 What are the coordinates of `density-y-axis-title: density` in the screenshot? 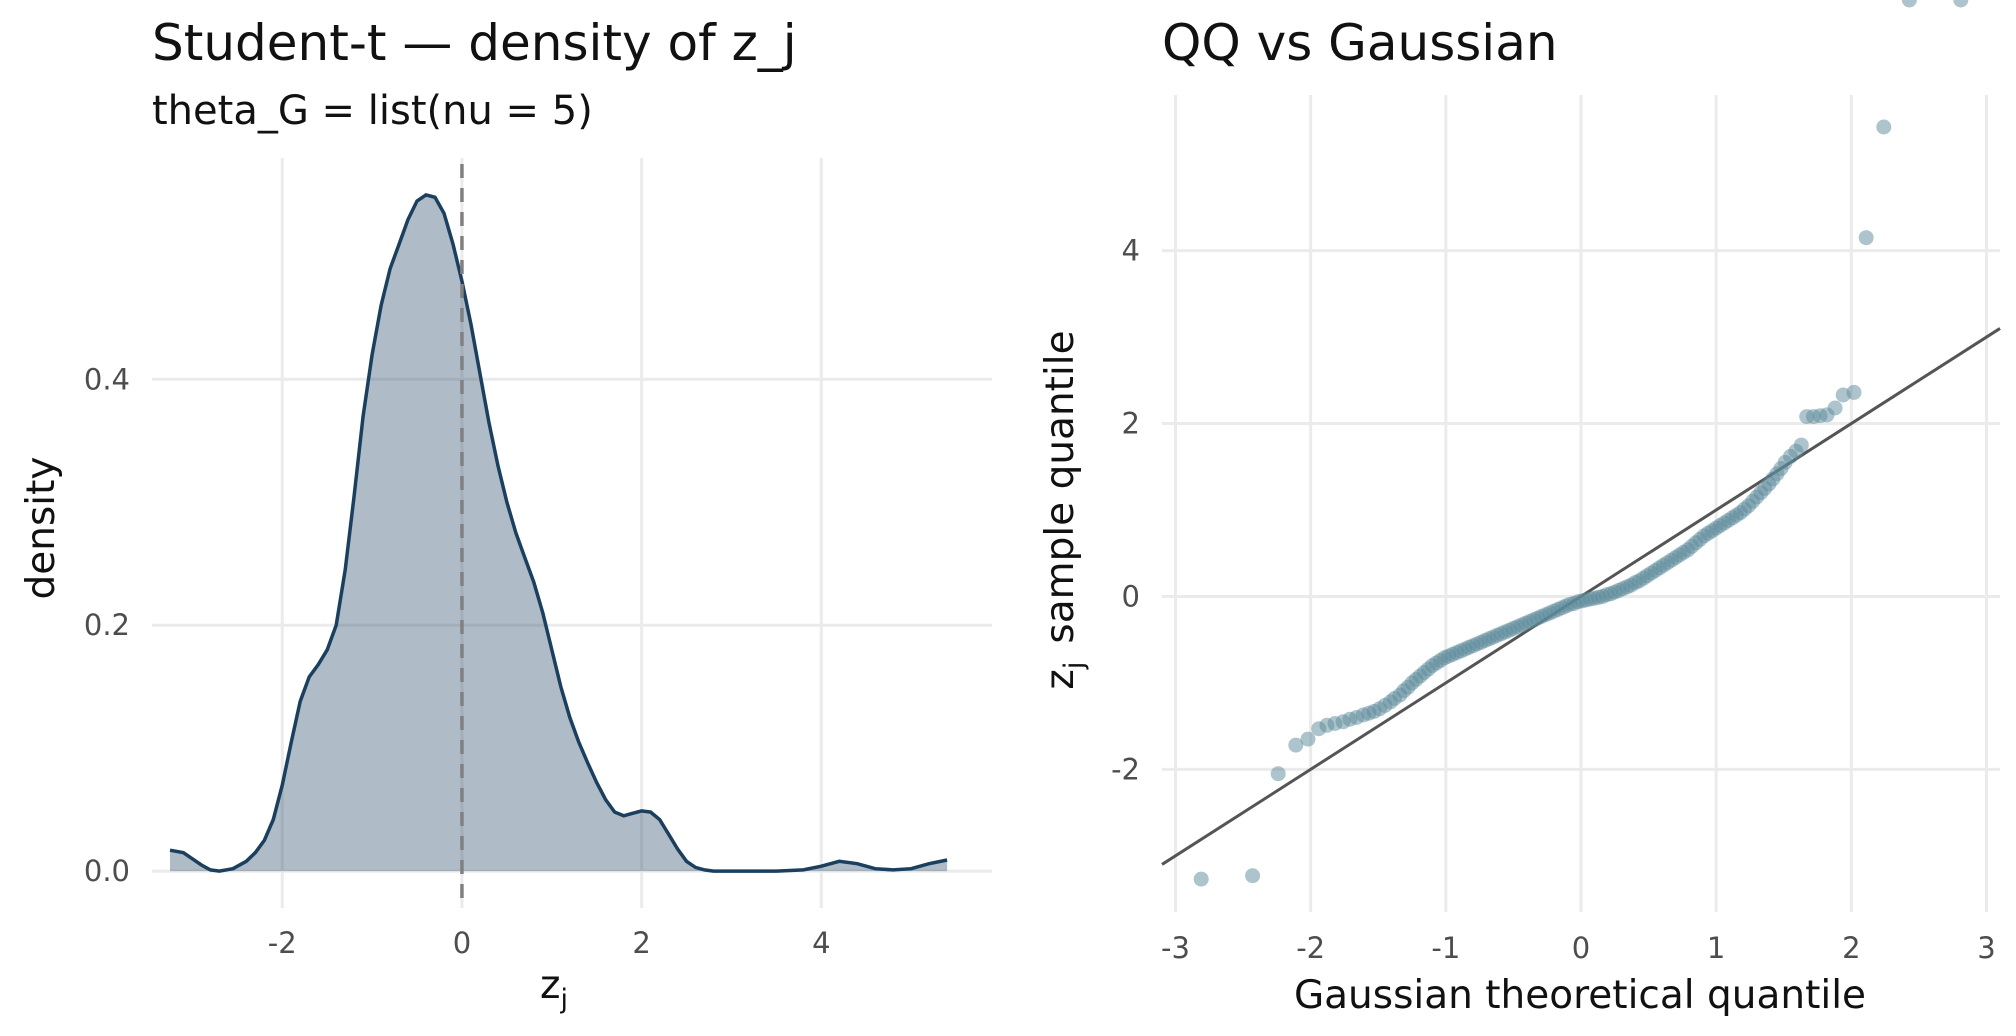 It's located at (41, 528).